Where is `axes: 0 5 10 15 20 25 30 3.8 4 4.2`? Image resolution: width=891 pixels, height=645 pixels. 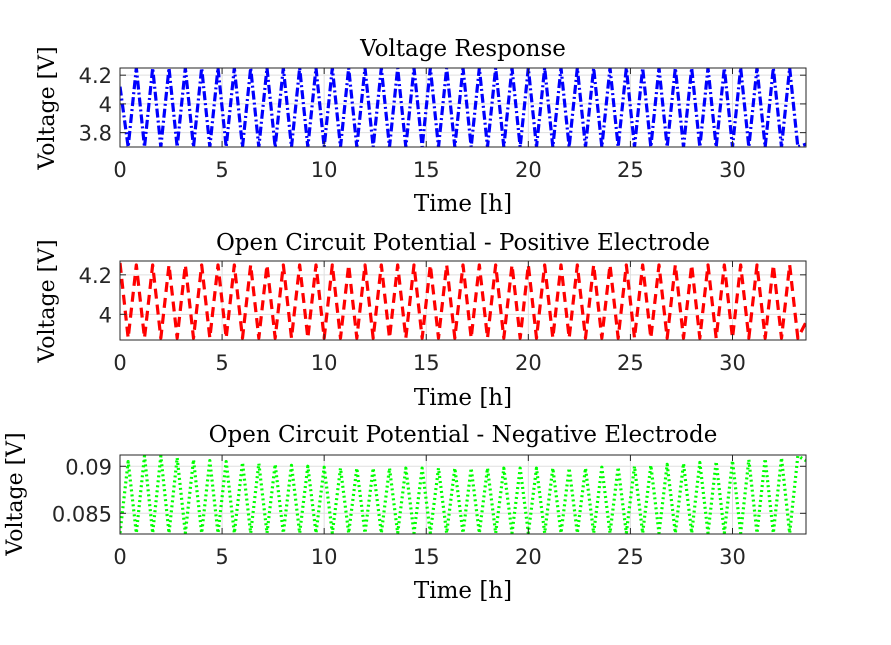 axes: 0 5 10 15 20 25 30 3.8 4 4.2 is located at coordinates (443, 123).